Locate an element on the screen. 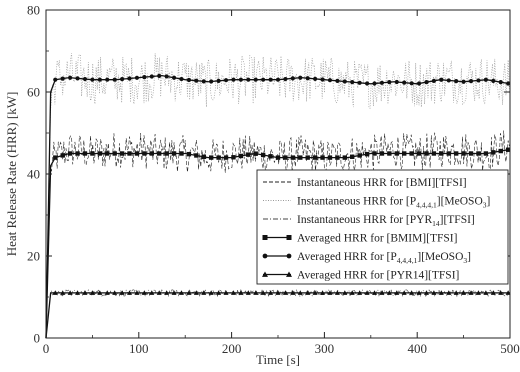 The image size is (520, 372). legend-text-part: 14 is located at coordinates (436, 223).